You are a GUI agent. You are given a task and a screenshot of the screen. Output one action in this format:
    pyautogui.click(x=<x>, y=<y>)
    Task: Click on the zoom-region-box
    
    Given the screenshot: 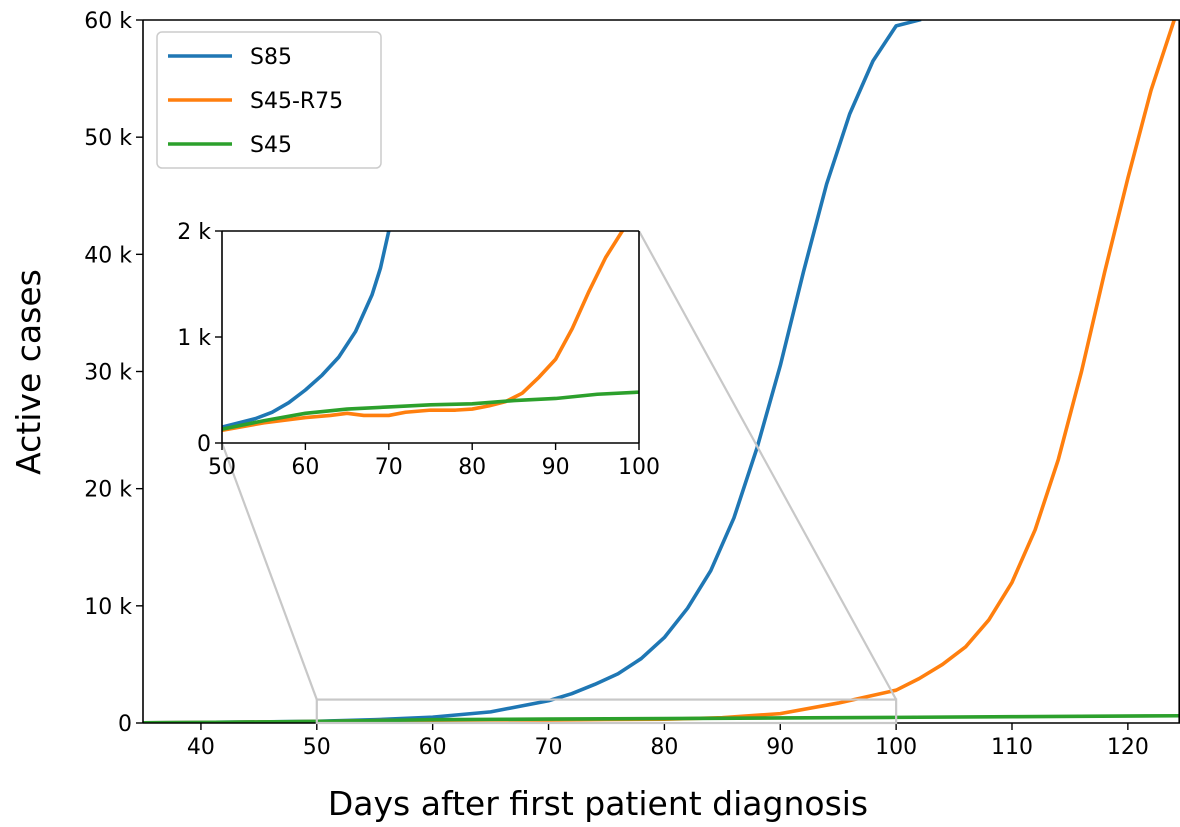 What is the action you would take?
    pyautogui.click(x=606, y=711)
    